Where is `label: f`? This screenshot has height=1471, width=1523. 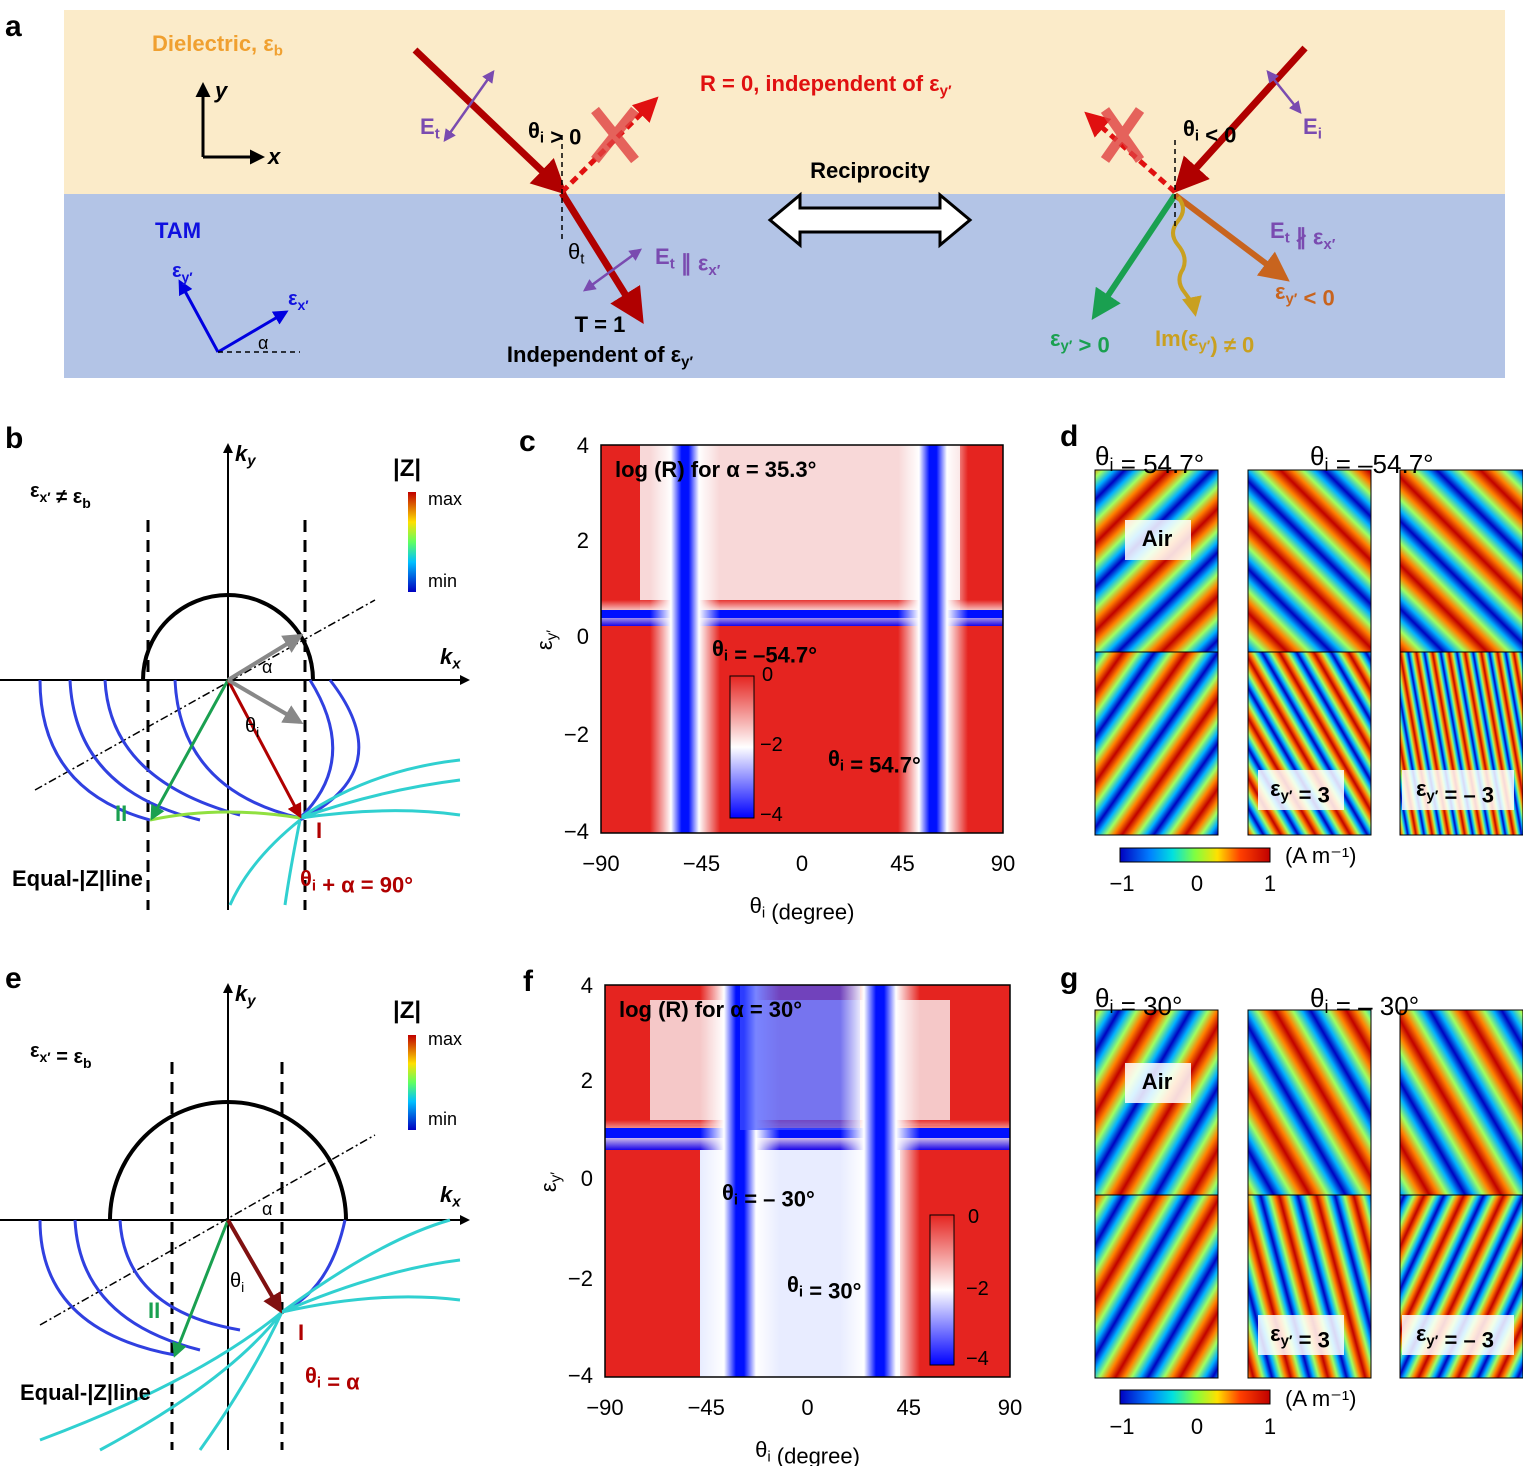 label: f is located at coordinates (528, 981).